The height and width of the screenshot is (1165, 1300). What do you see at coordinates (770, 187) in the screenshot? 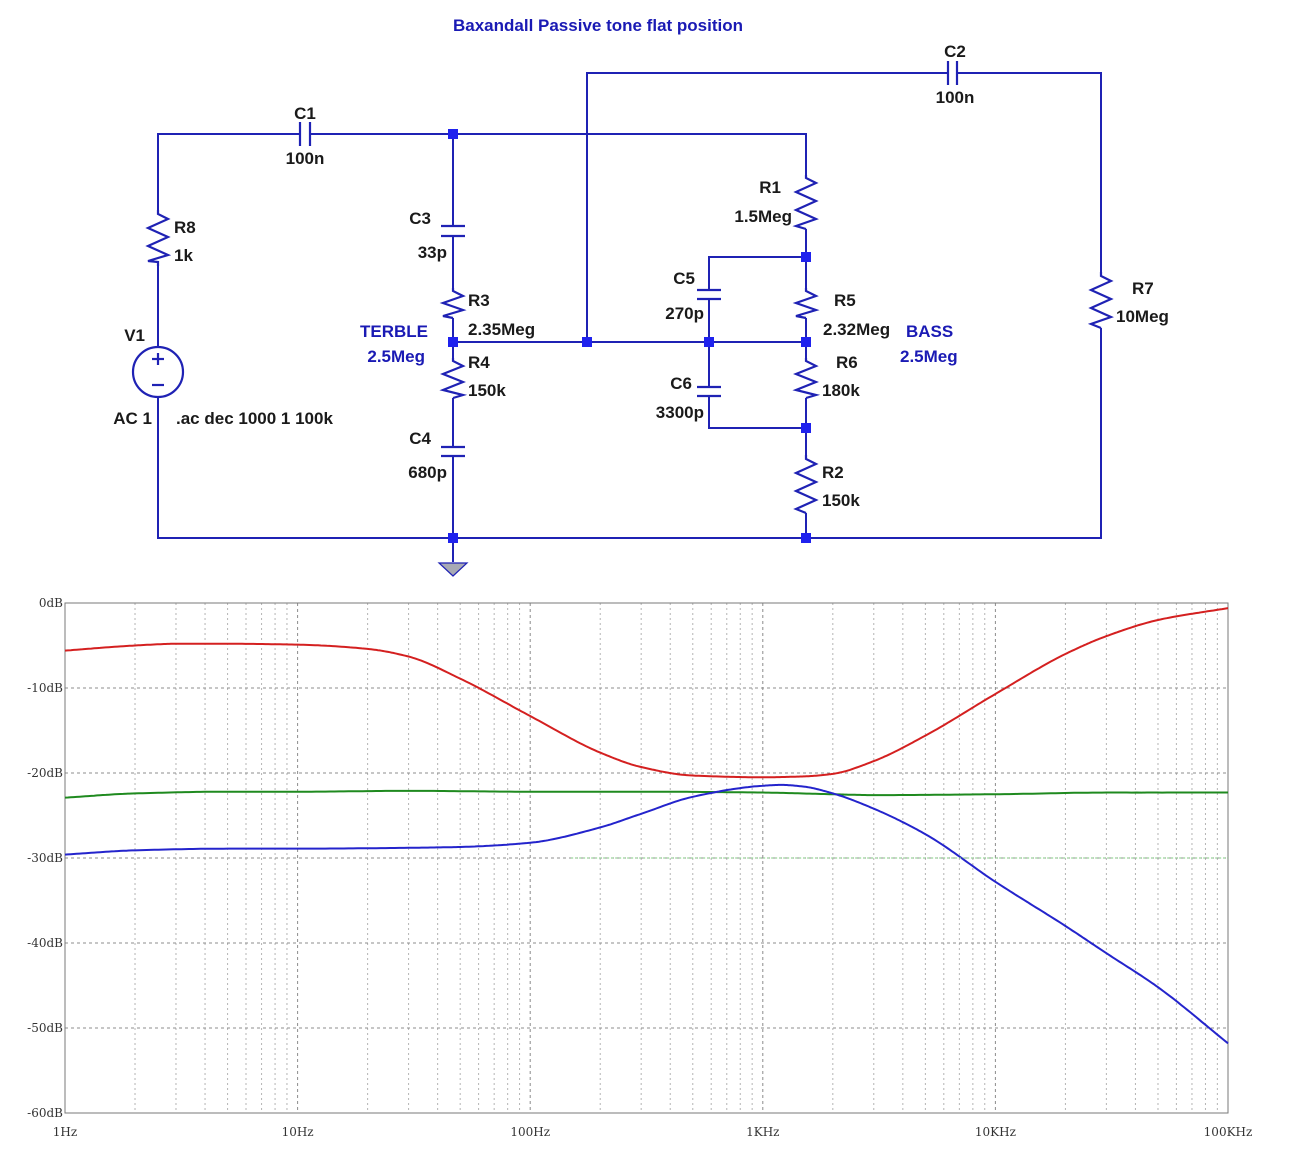
I see `r1-name: R1` at bounding box center [770, 187].